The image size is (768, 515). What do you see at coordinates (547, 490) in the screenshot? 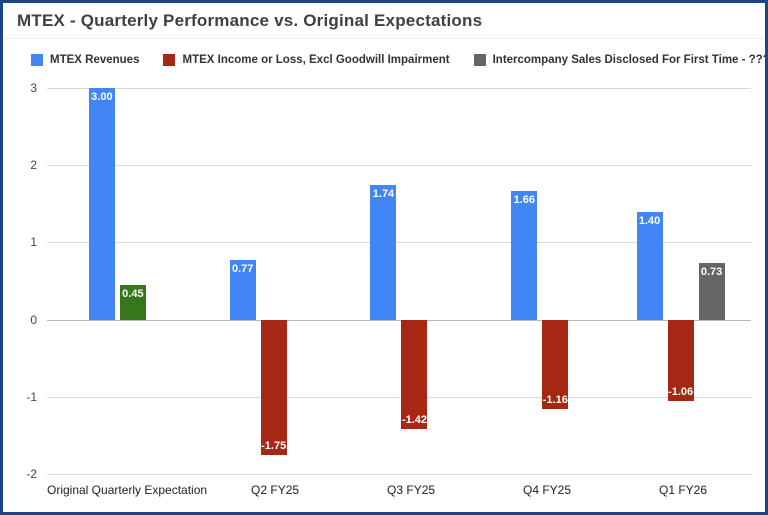
I see `x-category-label: Q4 FY25` at bounding box center [547, 490].